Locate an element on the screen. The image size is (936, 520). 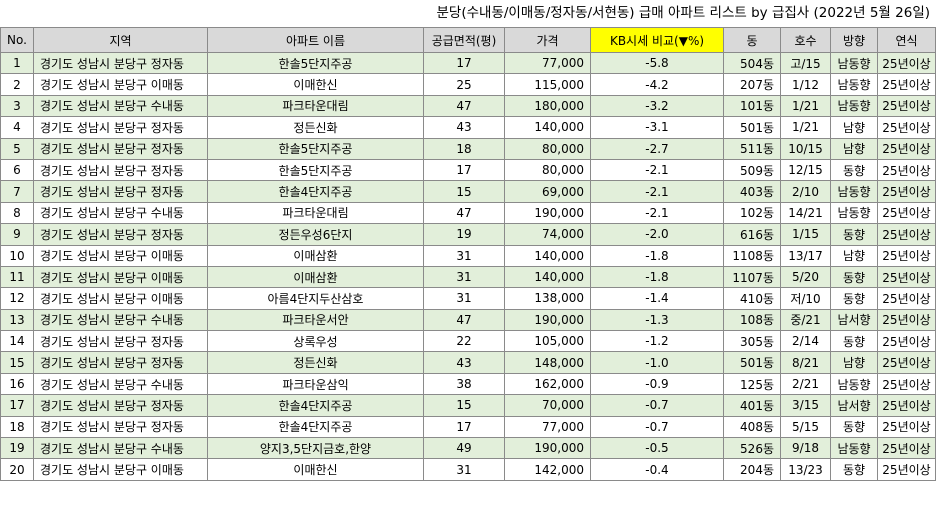
cell-no: 7 is located at coordinates (17, 191).